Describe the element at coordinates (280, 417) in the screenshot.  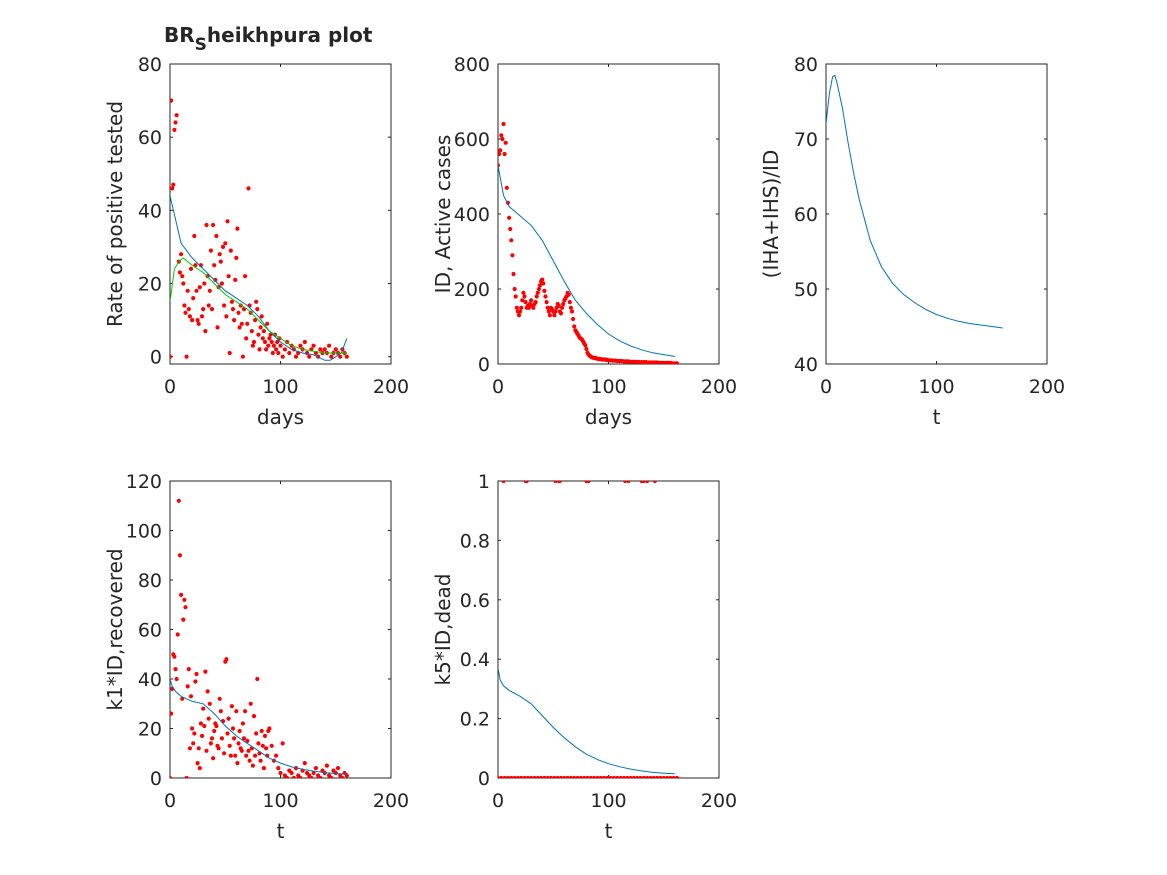
I see `x-axis-label-1: days` at that location.